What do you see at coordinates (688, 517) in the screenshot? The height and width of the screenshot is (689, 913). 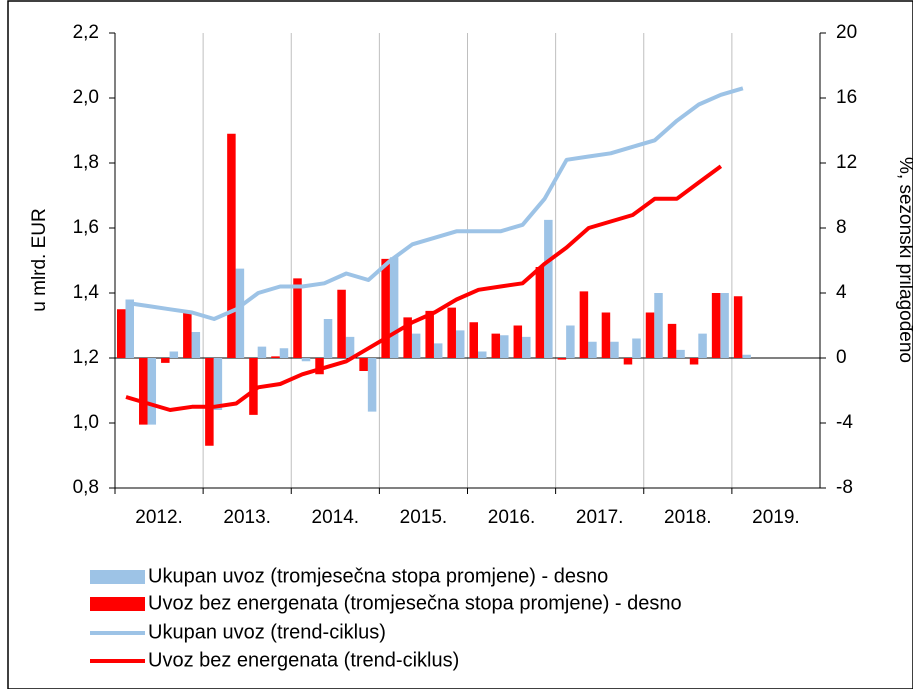 I see `x-tick-label: 2018.` at bounding box center [688, 517].